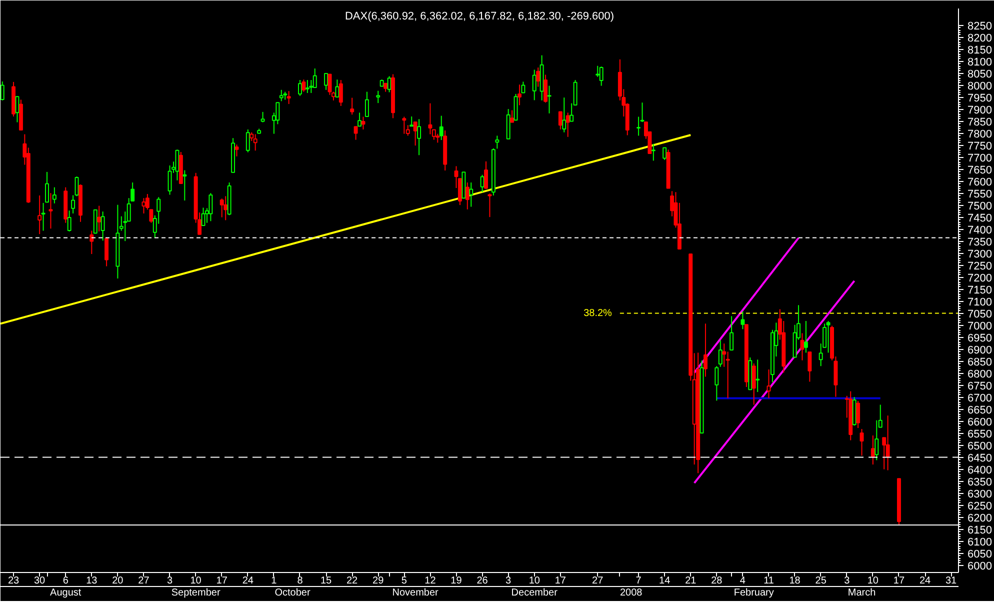 The image size is (994, 608). I want to click on y-tick-label: 8100, so click(980, 62).